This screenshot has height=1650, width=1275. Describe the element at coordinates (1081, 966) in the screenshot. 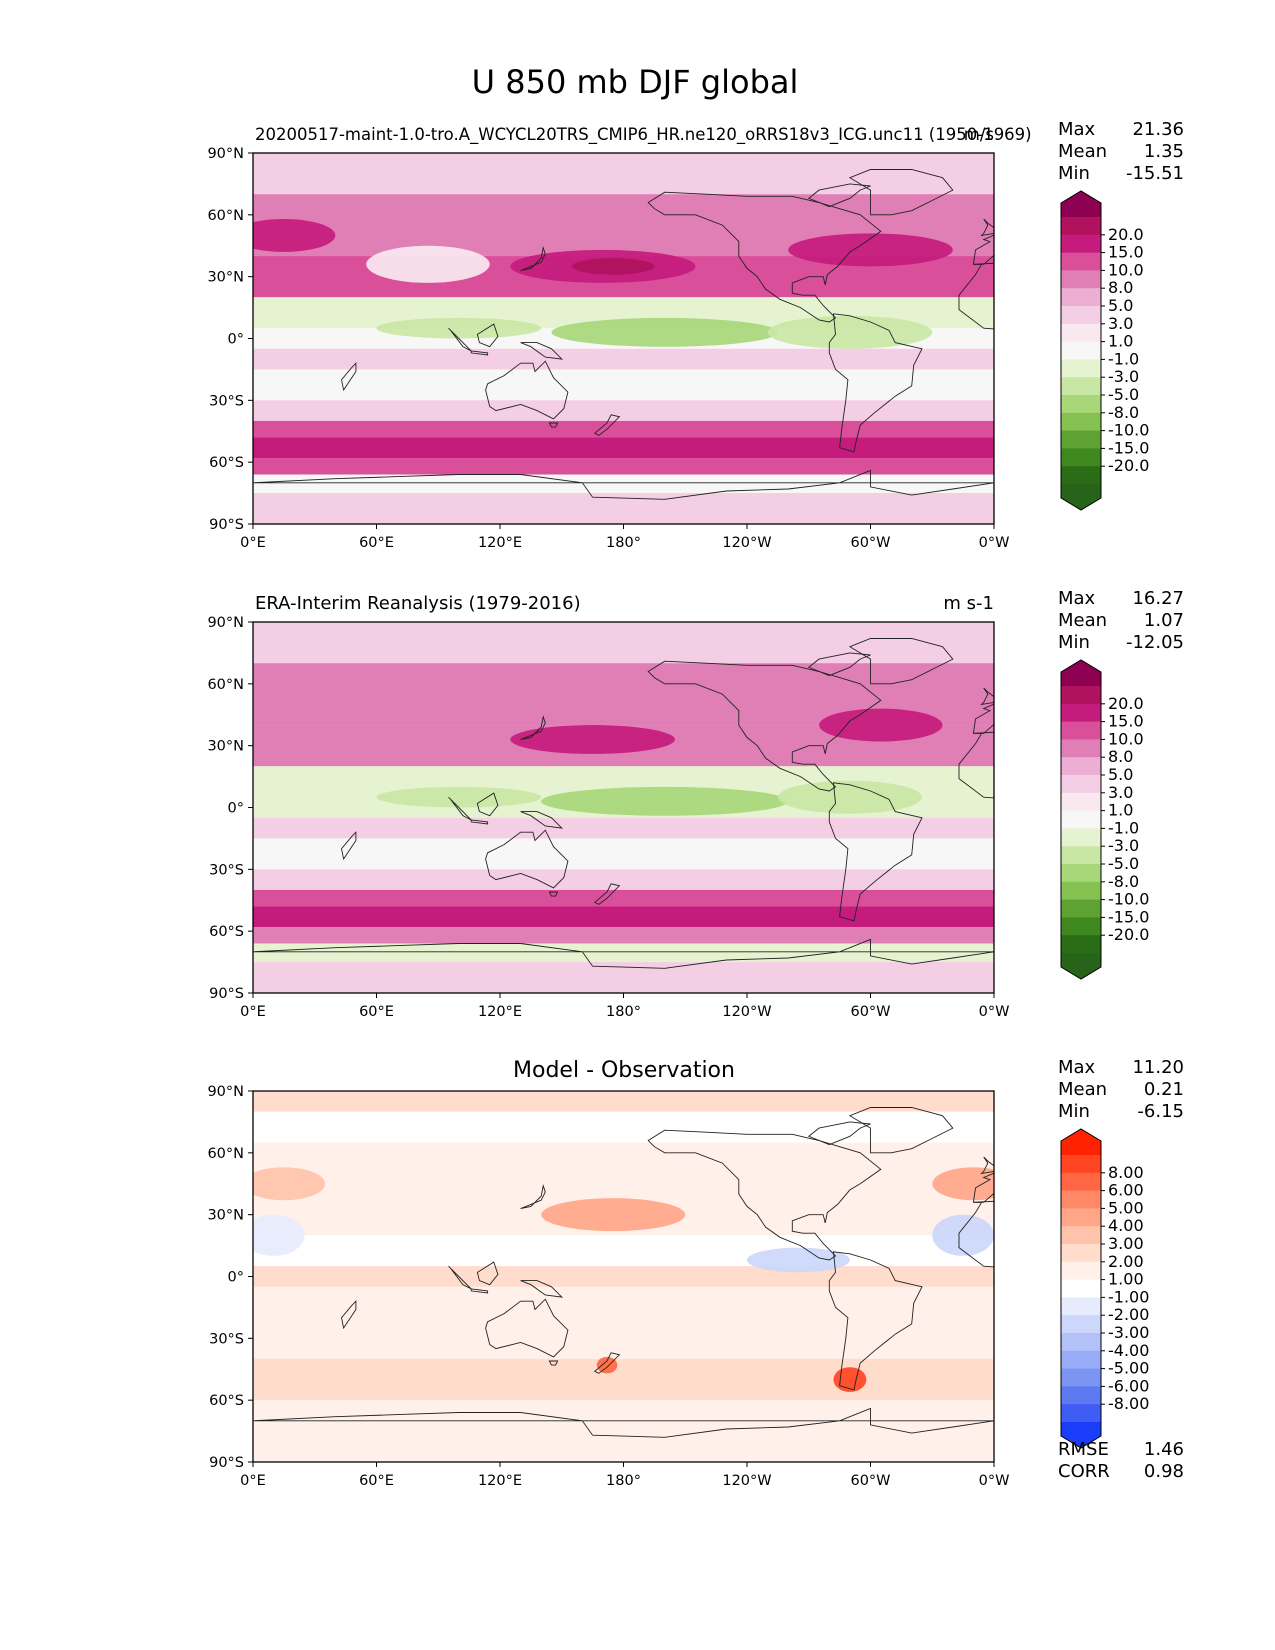

I see `colorbar-extend-bottom` at that location.